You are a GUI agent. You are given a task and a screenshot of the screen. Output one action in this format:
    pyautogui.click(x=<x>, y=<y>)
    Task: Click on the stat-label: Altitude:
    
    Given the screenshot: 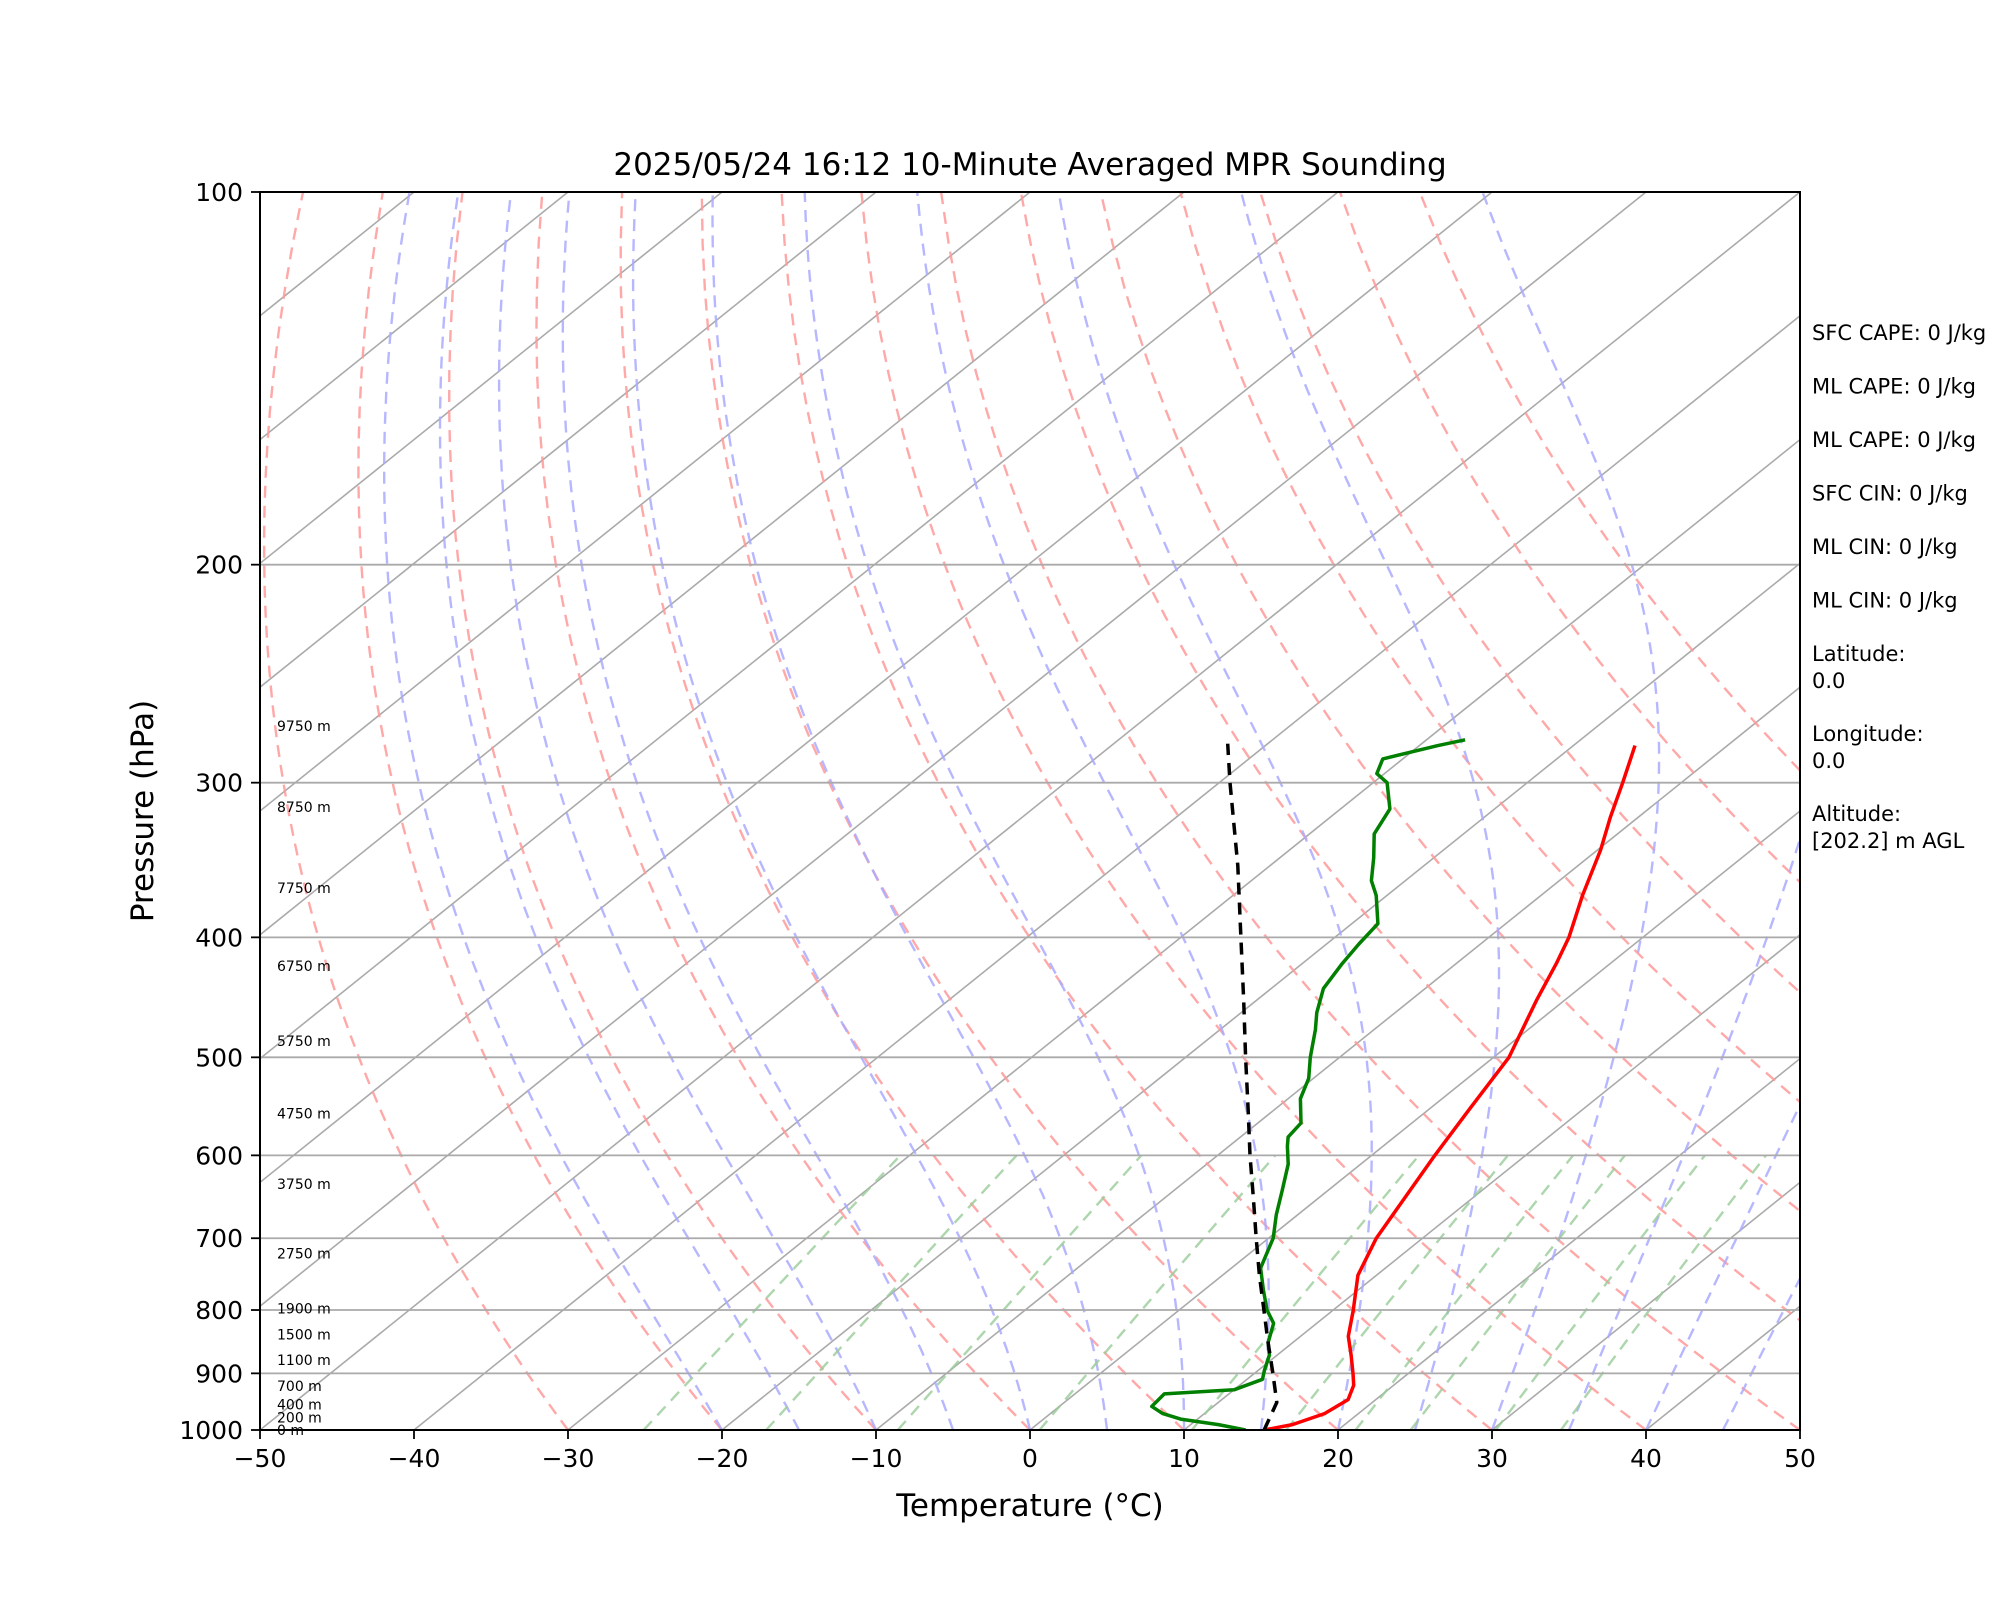 What is the action you would take?
    pyautogui.click(x=1856, y=814)
    